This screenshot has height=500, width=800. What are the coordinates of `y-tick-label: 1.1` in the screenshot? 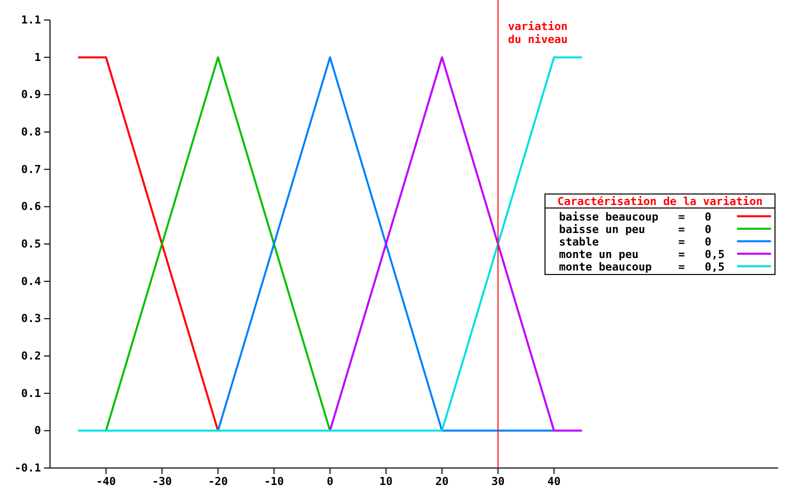 It's located at (31, 20).